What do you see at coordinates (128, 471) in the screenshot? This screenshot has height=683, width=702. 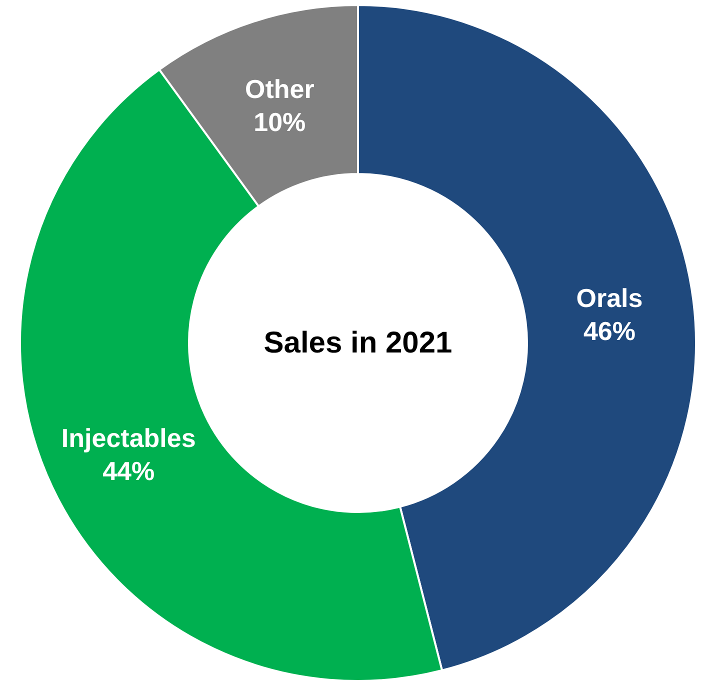 I see `data-label: 44%` at bounding box center [128, 471].